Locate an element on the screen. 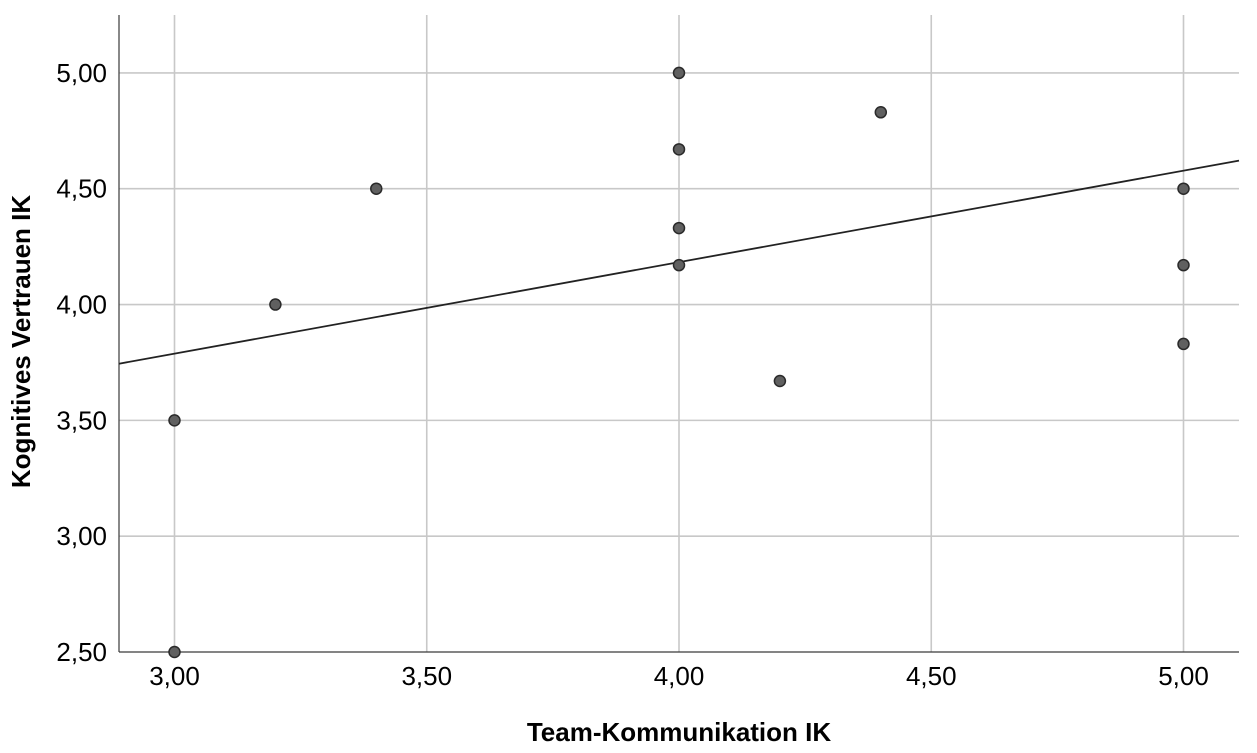 This screenshot has height=753, width=1257. x-tick-label: 4,00 is located at coordinates (679, 676).